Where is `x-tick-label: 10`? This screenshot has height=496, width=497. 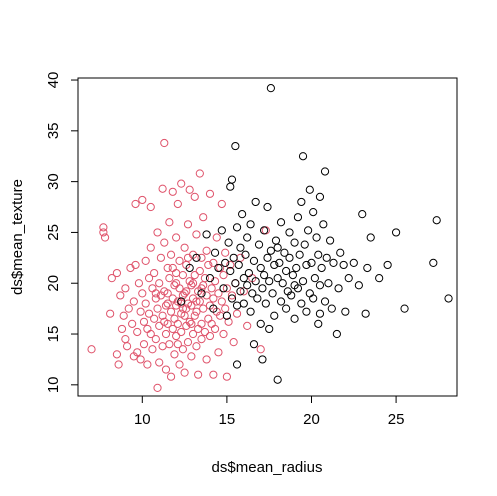
x-tick-label: 10 is located at coordinates (142, 419).